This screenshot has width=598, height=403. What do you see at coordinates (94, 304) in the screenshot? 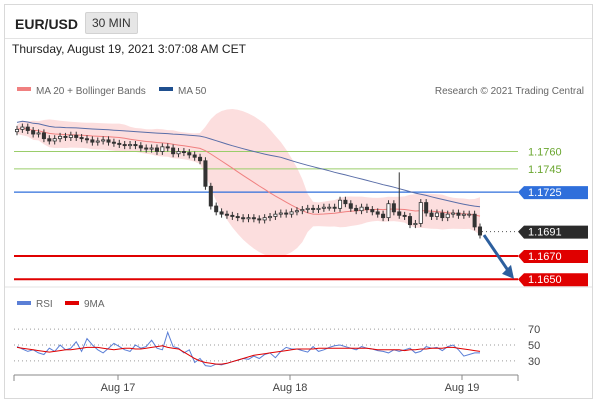
I see `ma9-legend-label: 9MA` at bounding box center [94, 304].